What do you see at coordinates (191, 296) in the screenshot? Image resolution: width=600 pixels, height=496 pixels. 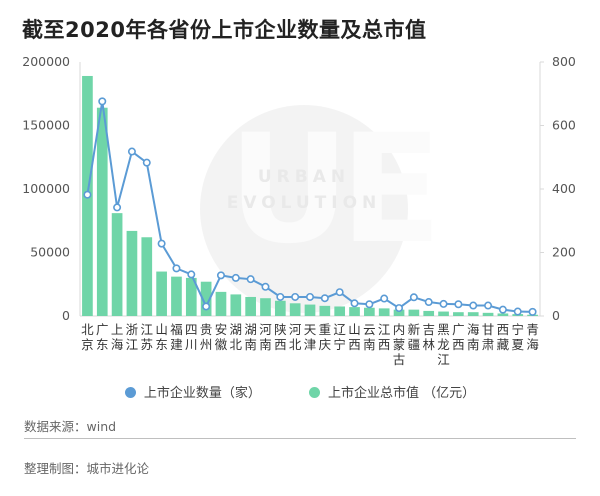 I see `bar-四川` at bounding box center [191, 296].